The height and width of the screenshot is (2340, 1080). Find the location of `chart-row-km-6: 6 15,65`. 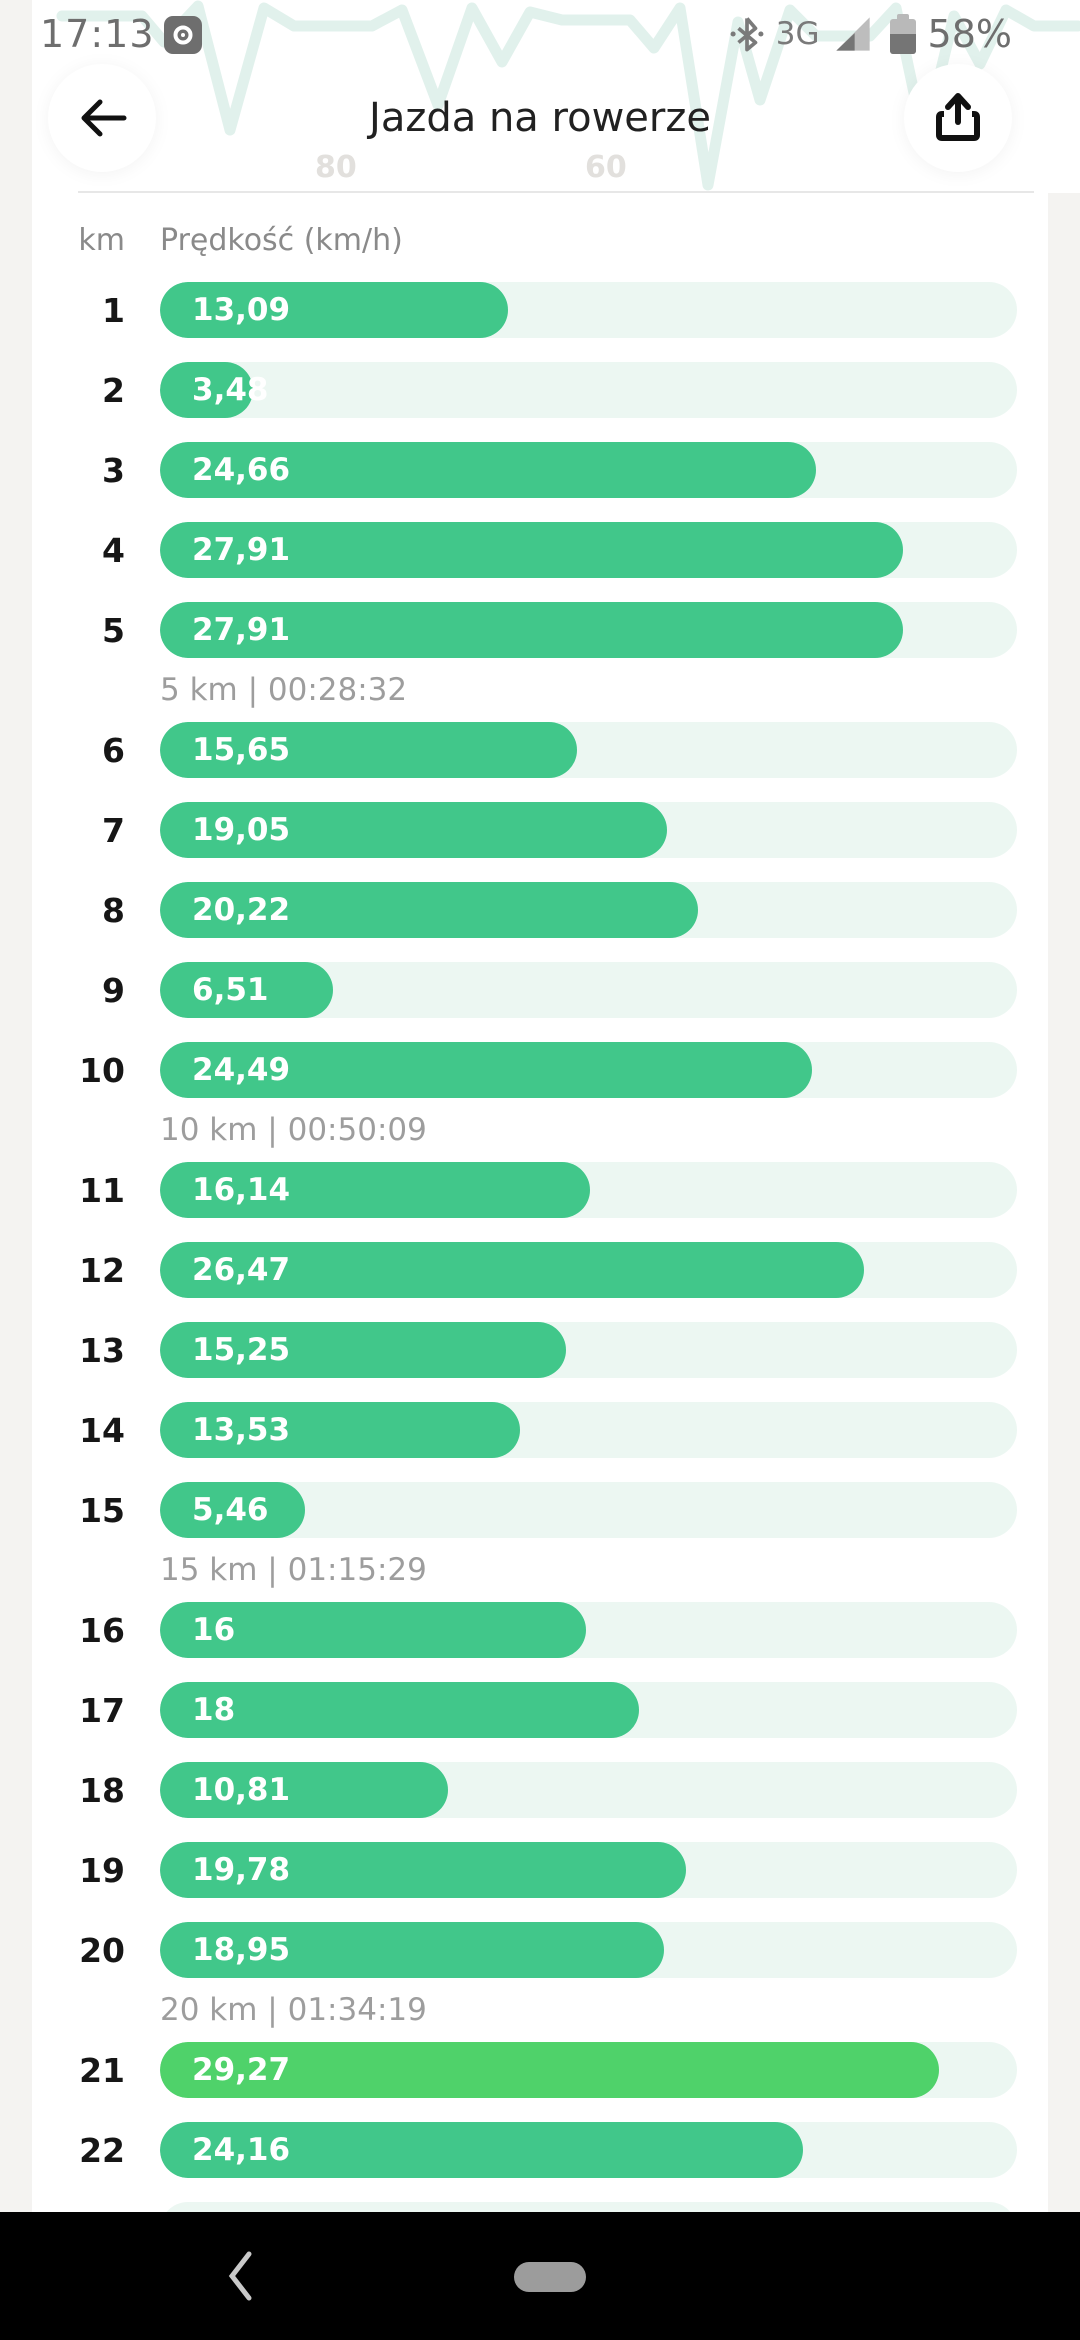

chart-row-km-6: 6 15,65 is located at coordinates (540, 750).